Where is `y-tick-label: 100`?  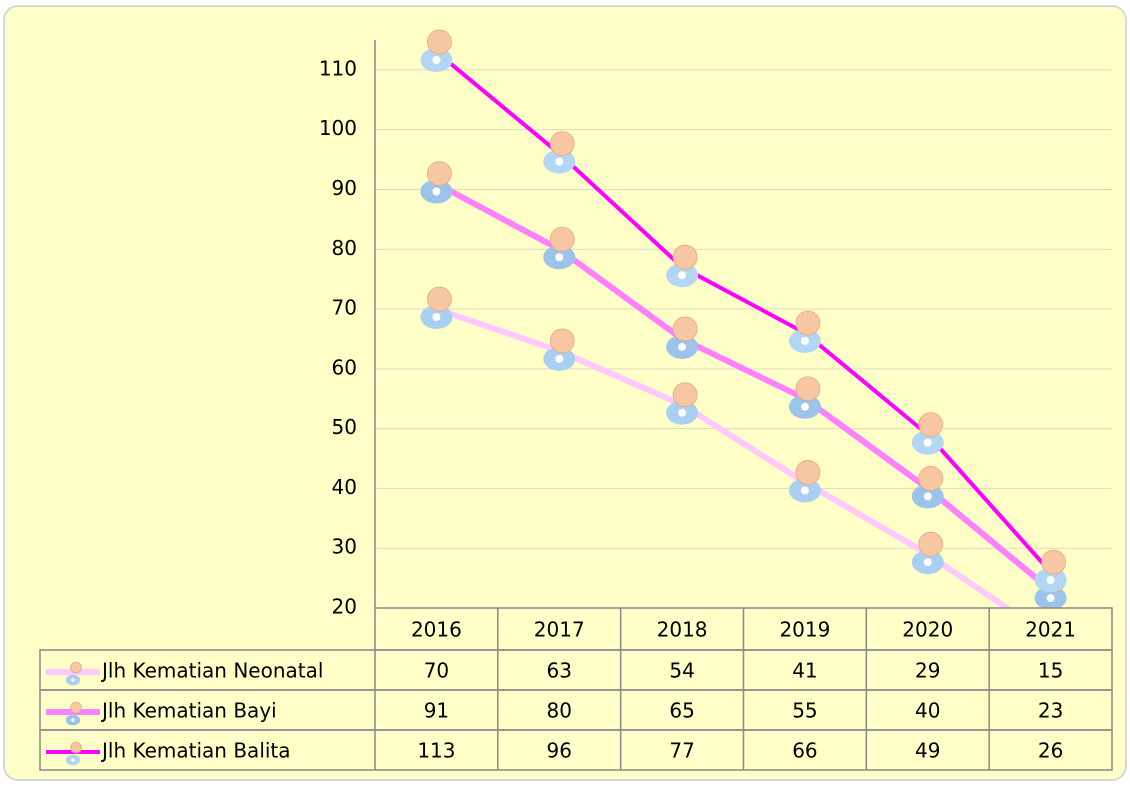 y-tick-label: 100 is located at coordinates (338, 128).